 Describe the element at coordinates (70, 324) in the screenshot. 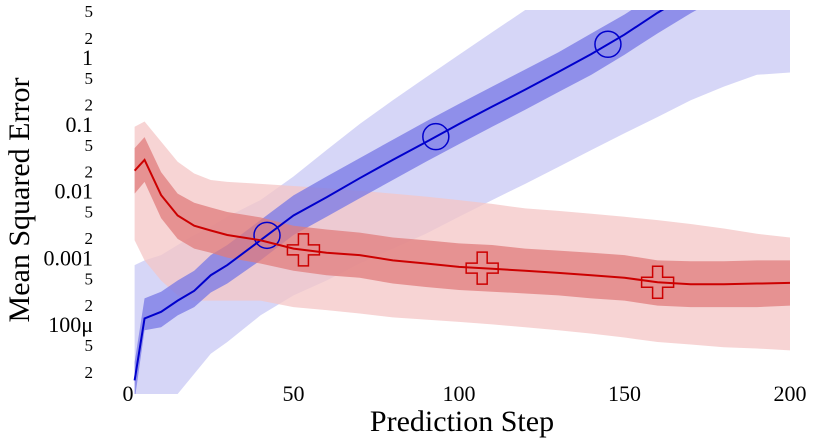

I see `y-tick-label: 100μ` at that location.